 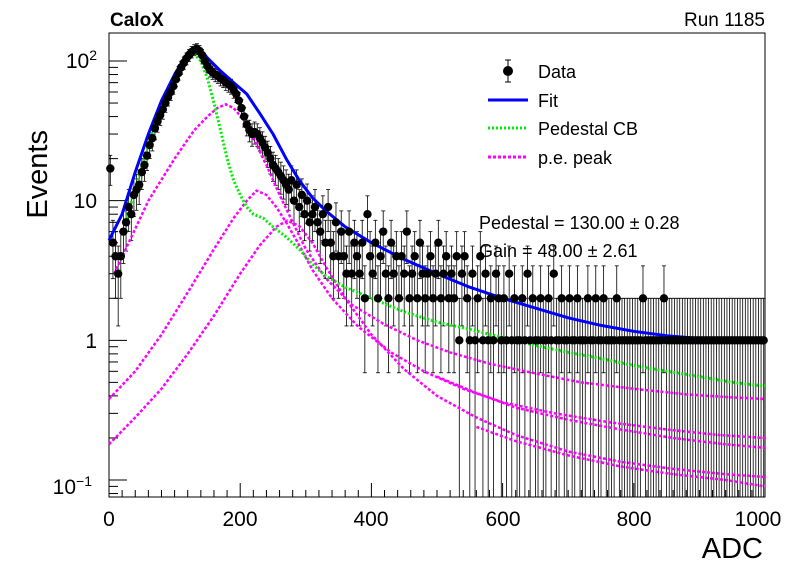 I want to click on fit-result-gain: Gain = 48.00 ± 2.61, so click(x=558, y=251).